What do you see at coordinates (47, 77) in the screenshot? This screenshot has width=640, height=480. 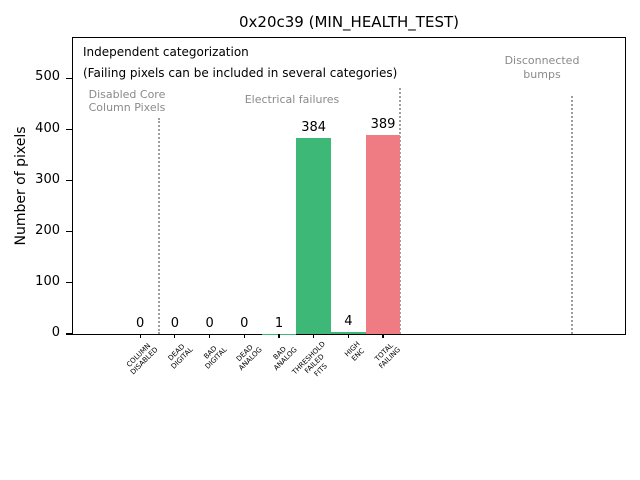 I see `y-tick-label: 500` at bounding box center [47, 77].